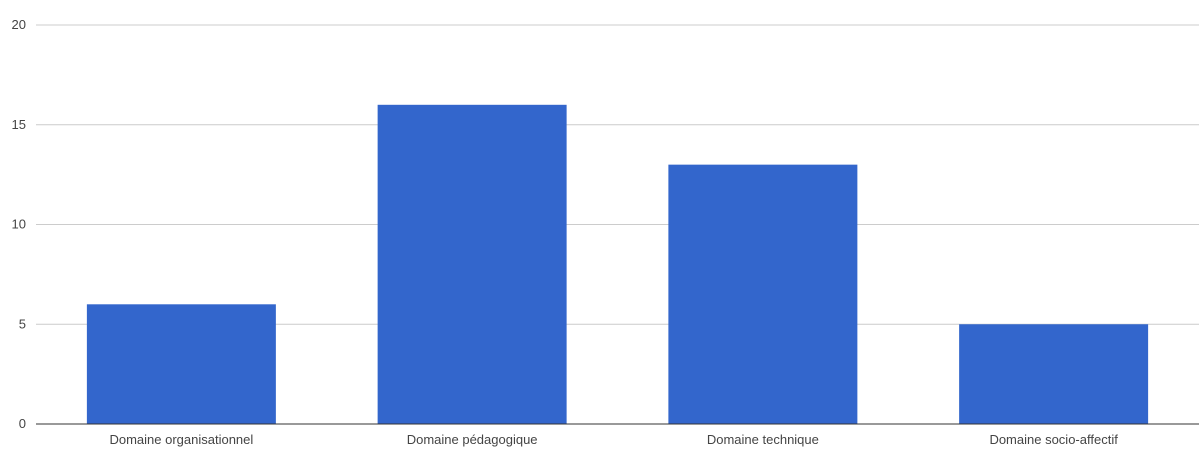  What do you see at coordinates (763, 439) in the screenshot?
I see `x-tick-label: Domaine technique` at bounding box center [763, 439].